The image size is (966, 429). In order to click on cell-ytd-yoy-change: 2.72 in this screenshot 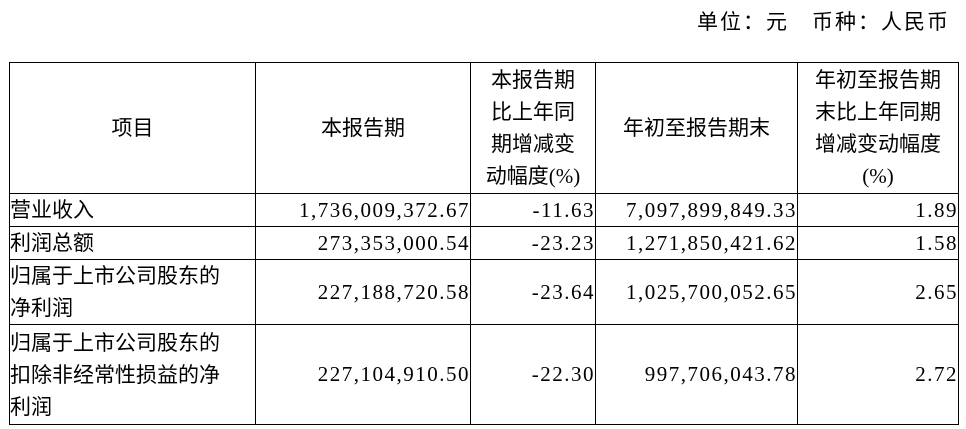, I will do `click(878, 374)`.